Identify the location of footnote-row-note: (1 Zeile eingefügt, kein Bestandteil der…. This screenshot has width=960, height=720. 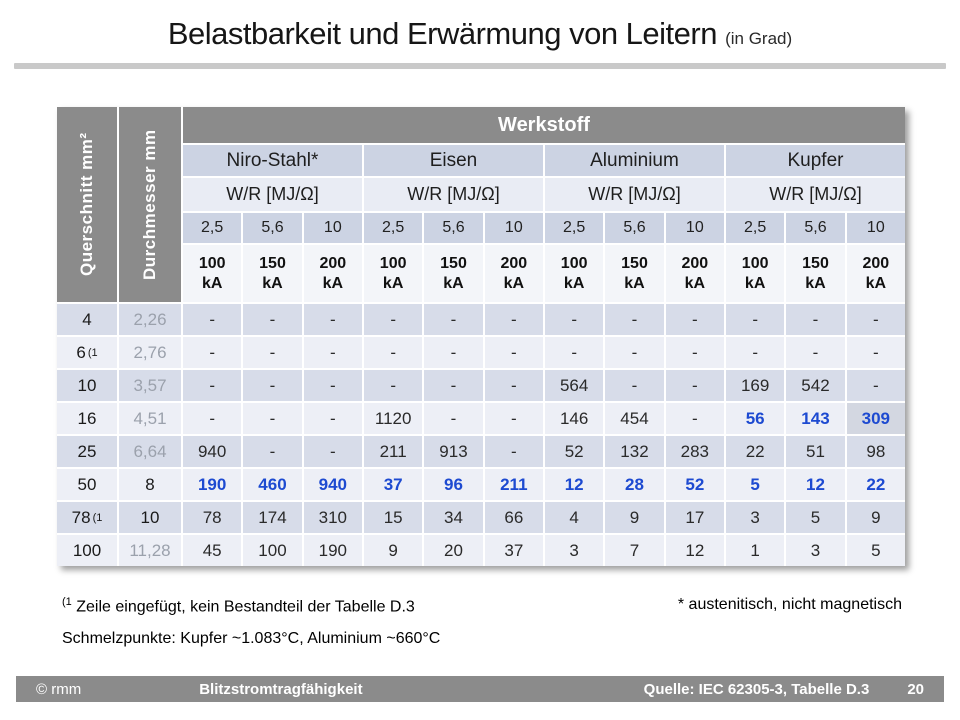
(238, 606).